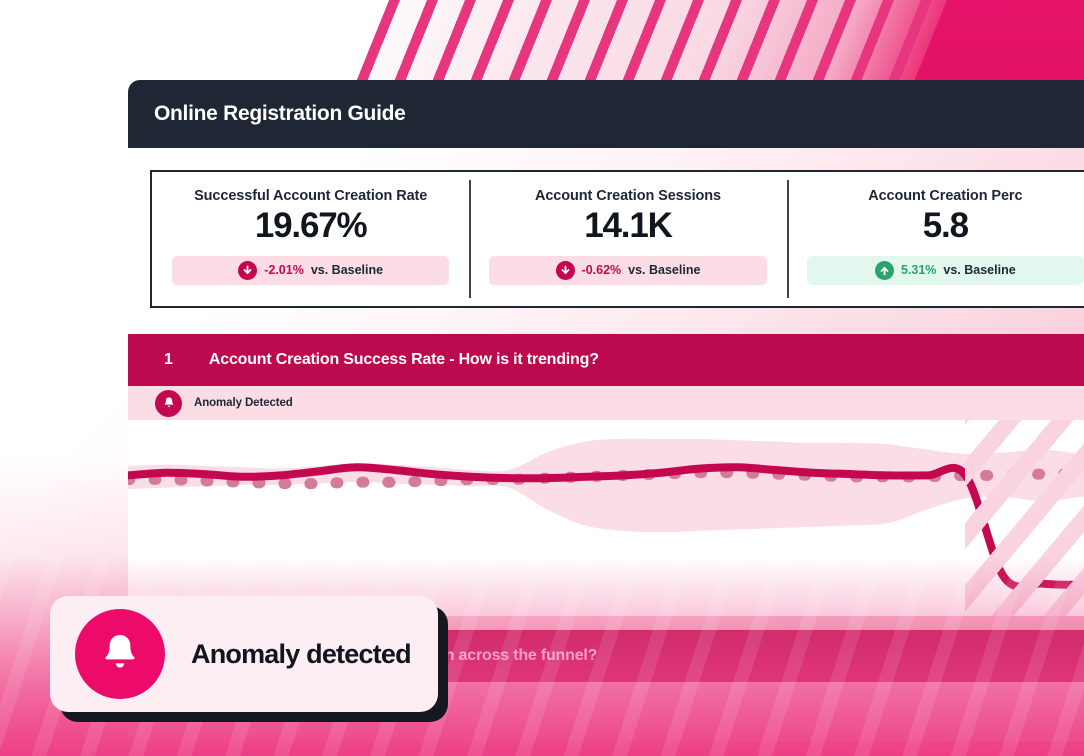  Describe the element at coordinates (945, 225) in the screenshot. I see `kpi-value: 5.8` at that location.